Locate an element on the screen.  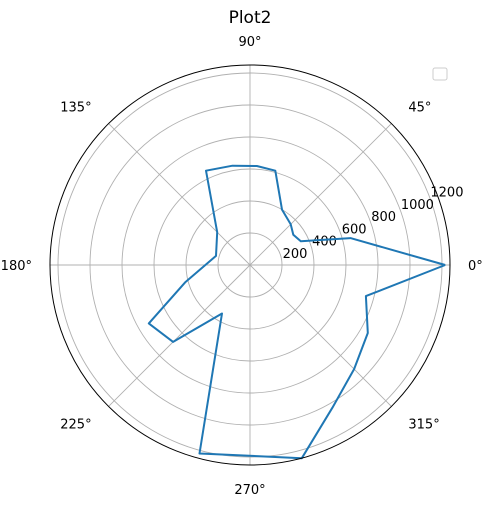
radial-tick-label: 400 is located at coordinates (324, 242).